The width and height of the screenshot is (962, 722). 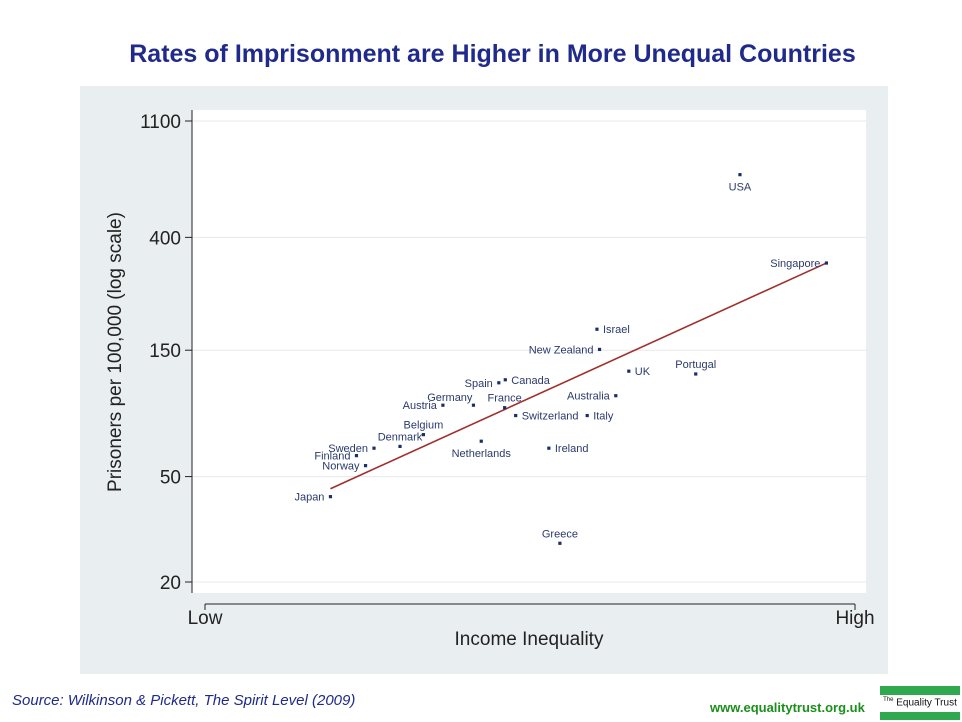 I want to click on x-tick-label: High, so click(x=854, y=618).